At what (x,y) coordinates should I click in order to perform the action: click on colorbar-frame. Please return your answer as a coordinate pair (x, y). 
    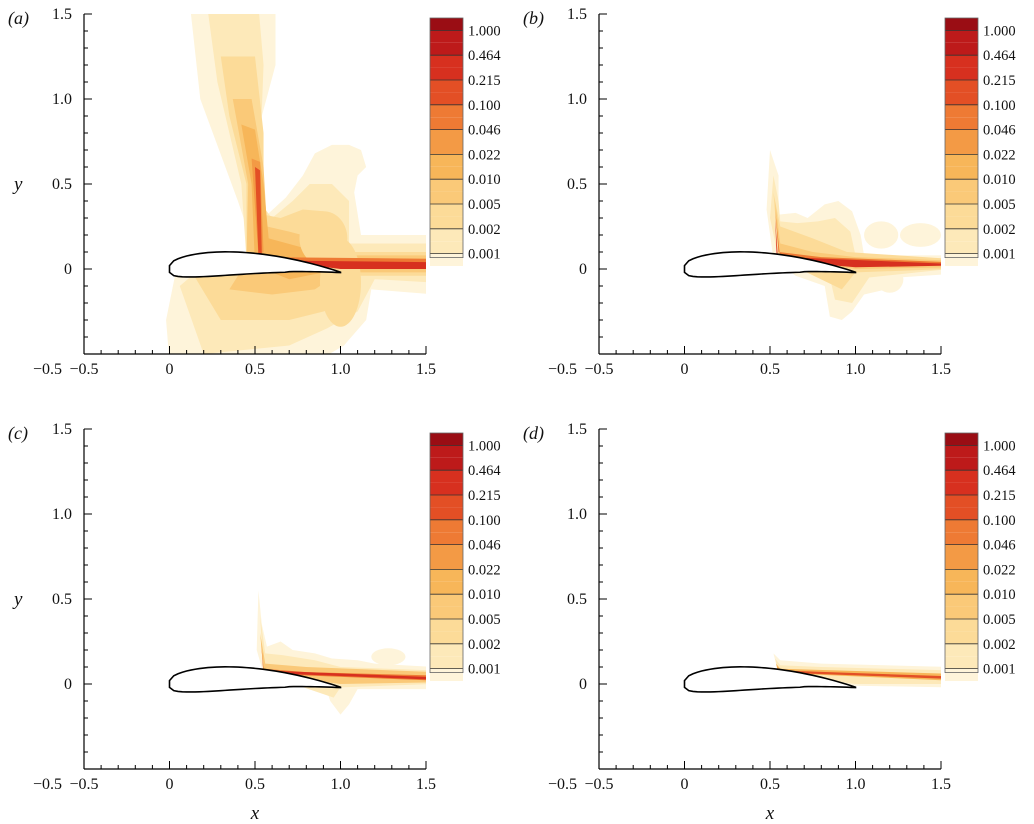
    Looking at the image, I should click on (446, 553).